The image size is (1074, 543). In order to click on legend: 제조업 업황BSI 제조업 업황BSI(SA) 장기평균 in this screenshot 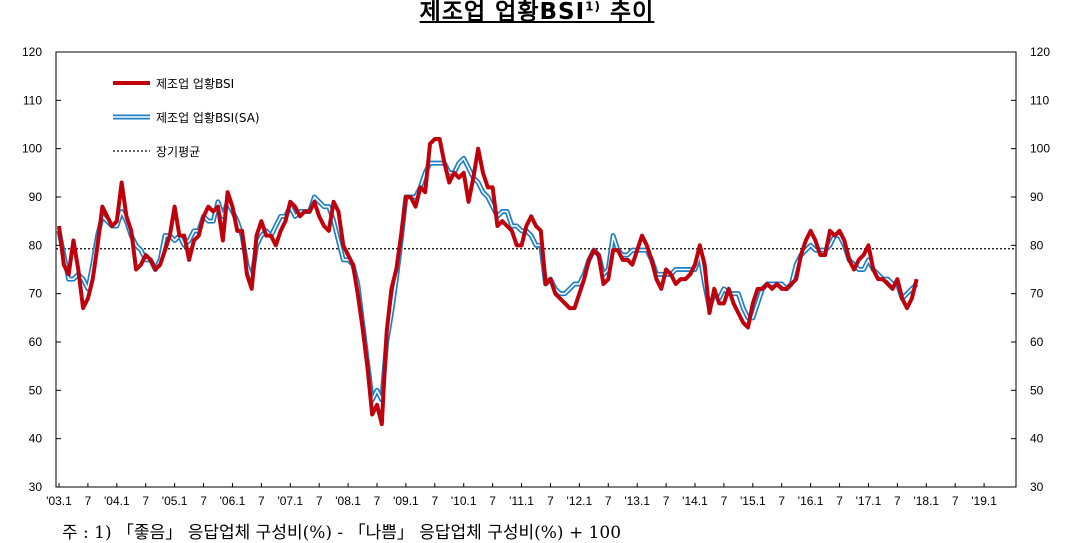, I will do `click(186, 118)`.